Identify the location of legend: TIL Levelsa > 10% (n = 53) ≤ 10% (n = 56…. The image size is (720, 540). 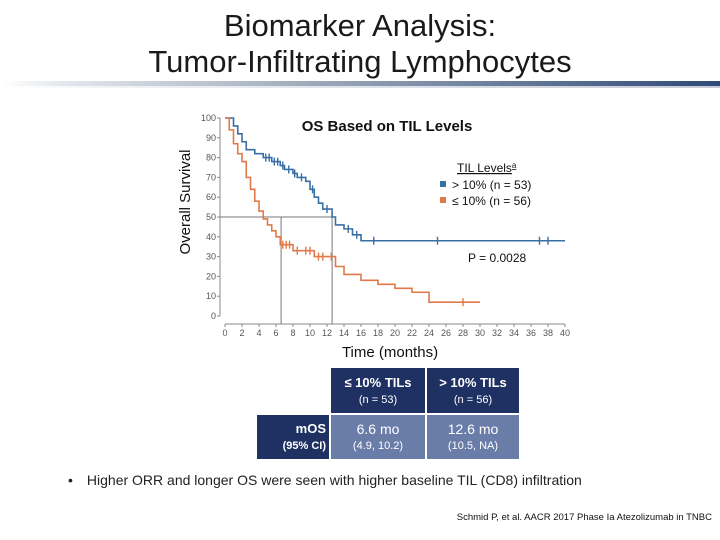
(485, 184).